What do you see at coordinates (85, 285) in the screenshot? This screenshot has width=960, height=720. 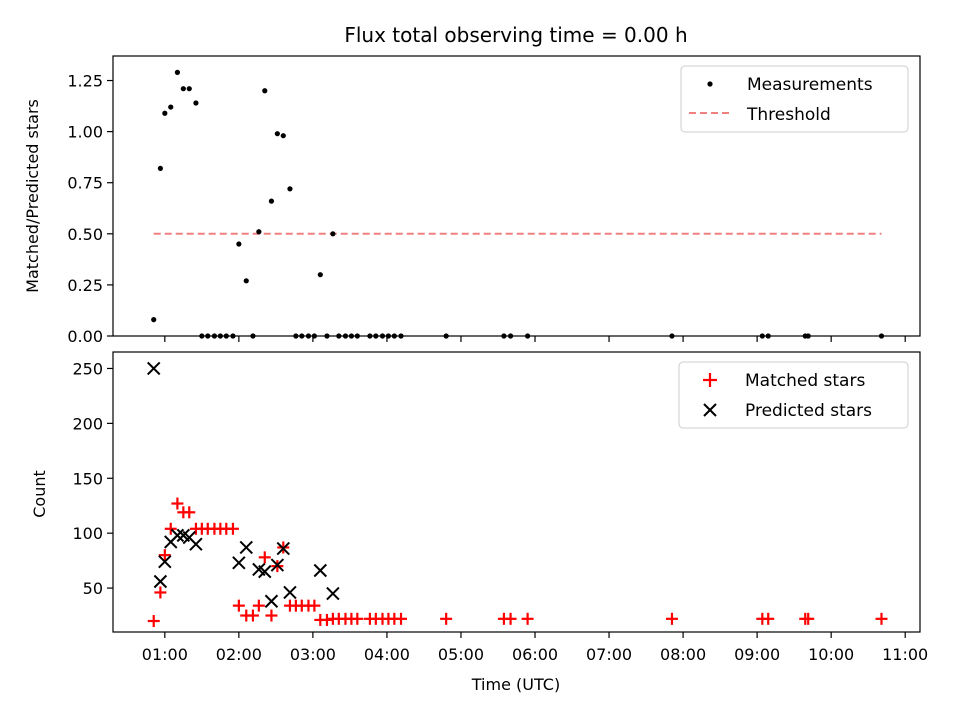 I see `top-ytick-label: 0.25` at bounding box center [85, 285].